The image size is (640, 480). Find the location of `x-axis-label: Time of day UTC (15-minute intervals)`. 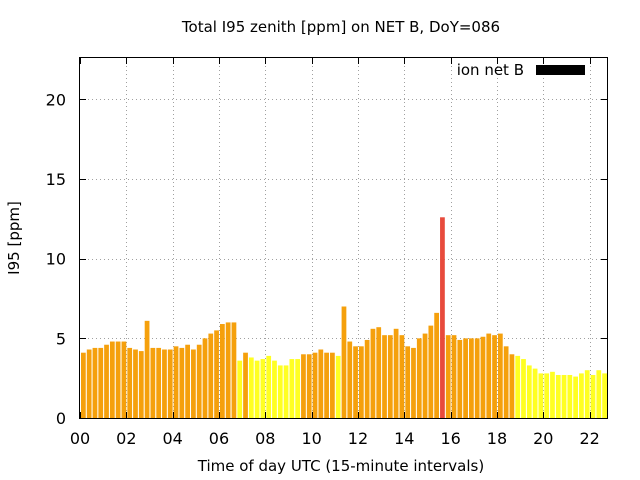

x-axis-label: Time of day UTC (15-minute intervals) is located at coordinates (340, 466).